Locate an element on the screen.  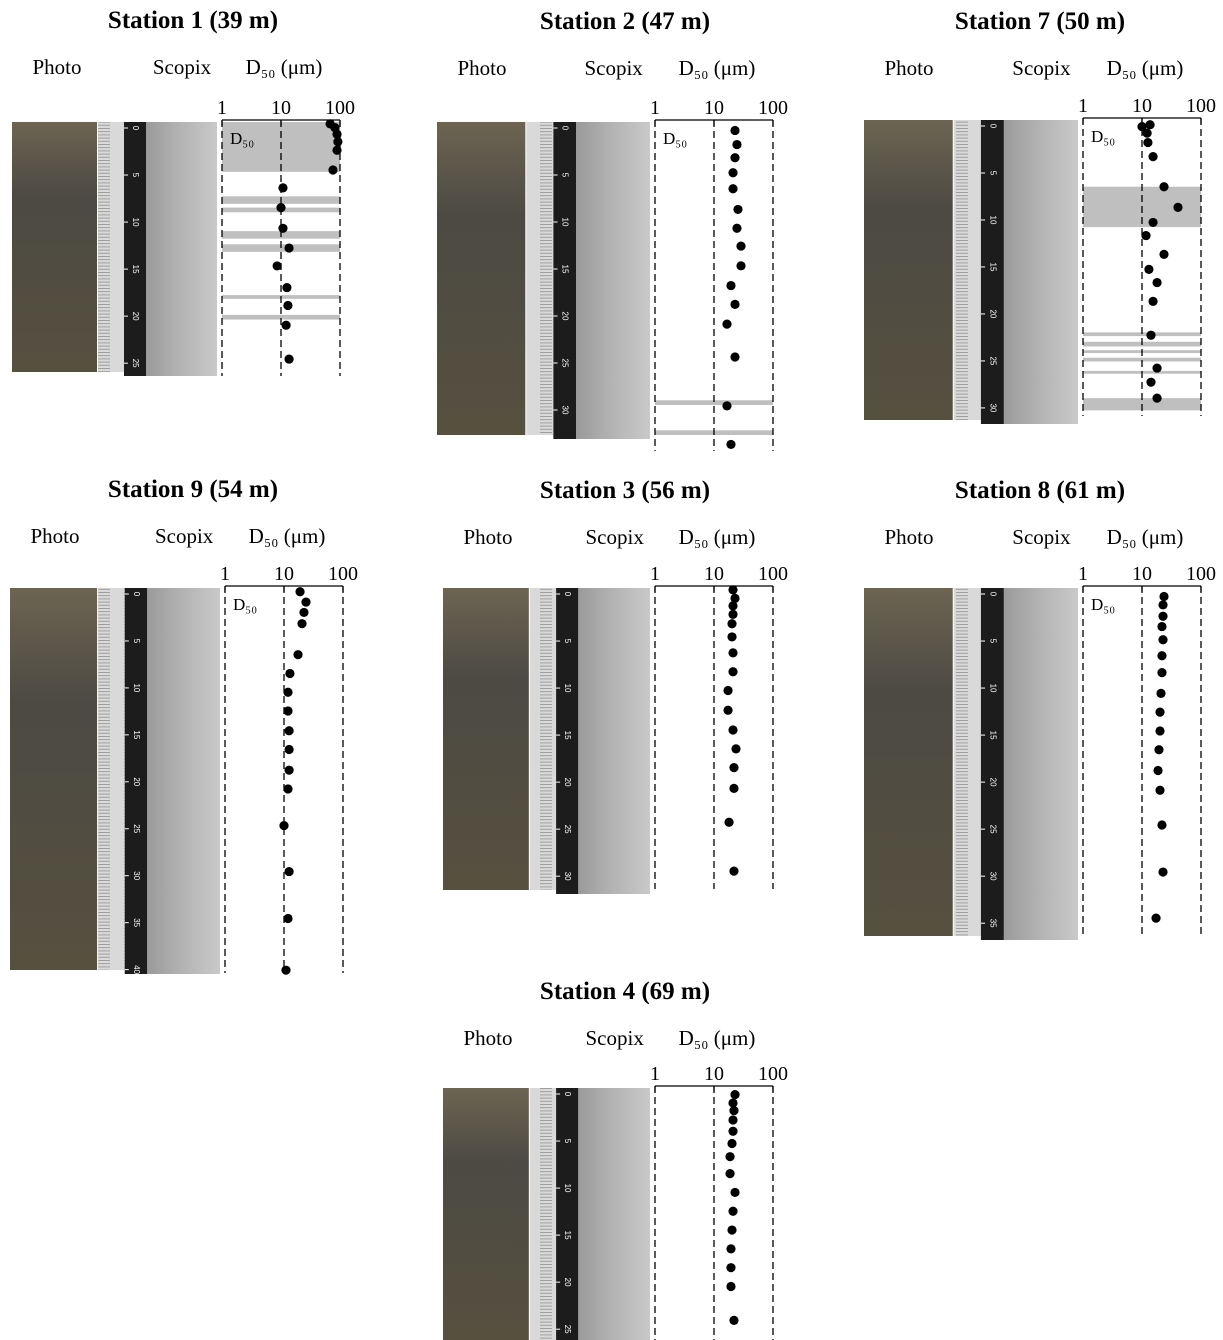
ruler-label: 30 is located at coordinates (992, 407).